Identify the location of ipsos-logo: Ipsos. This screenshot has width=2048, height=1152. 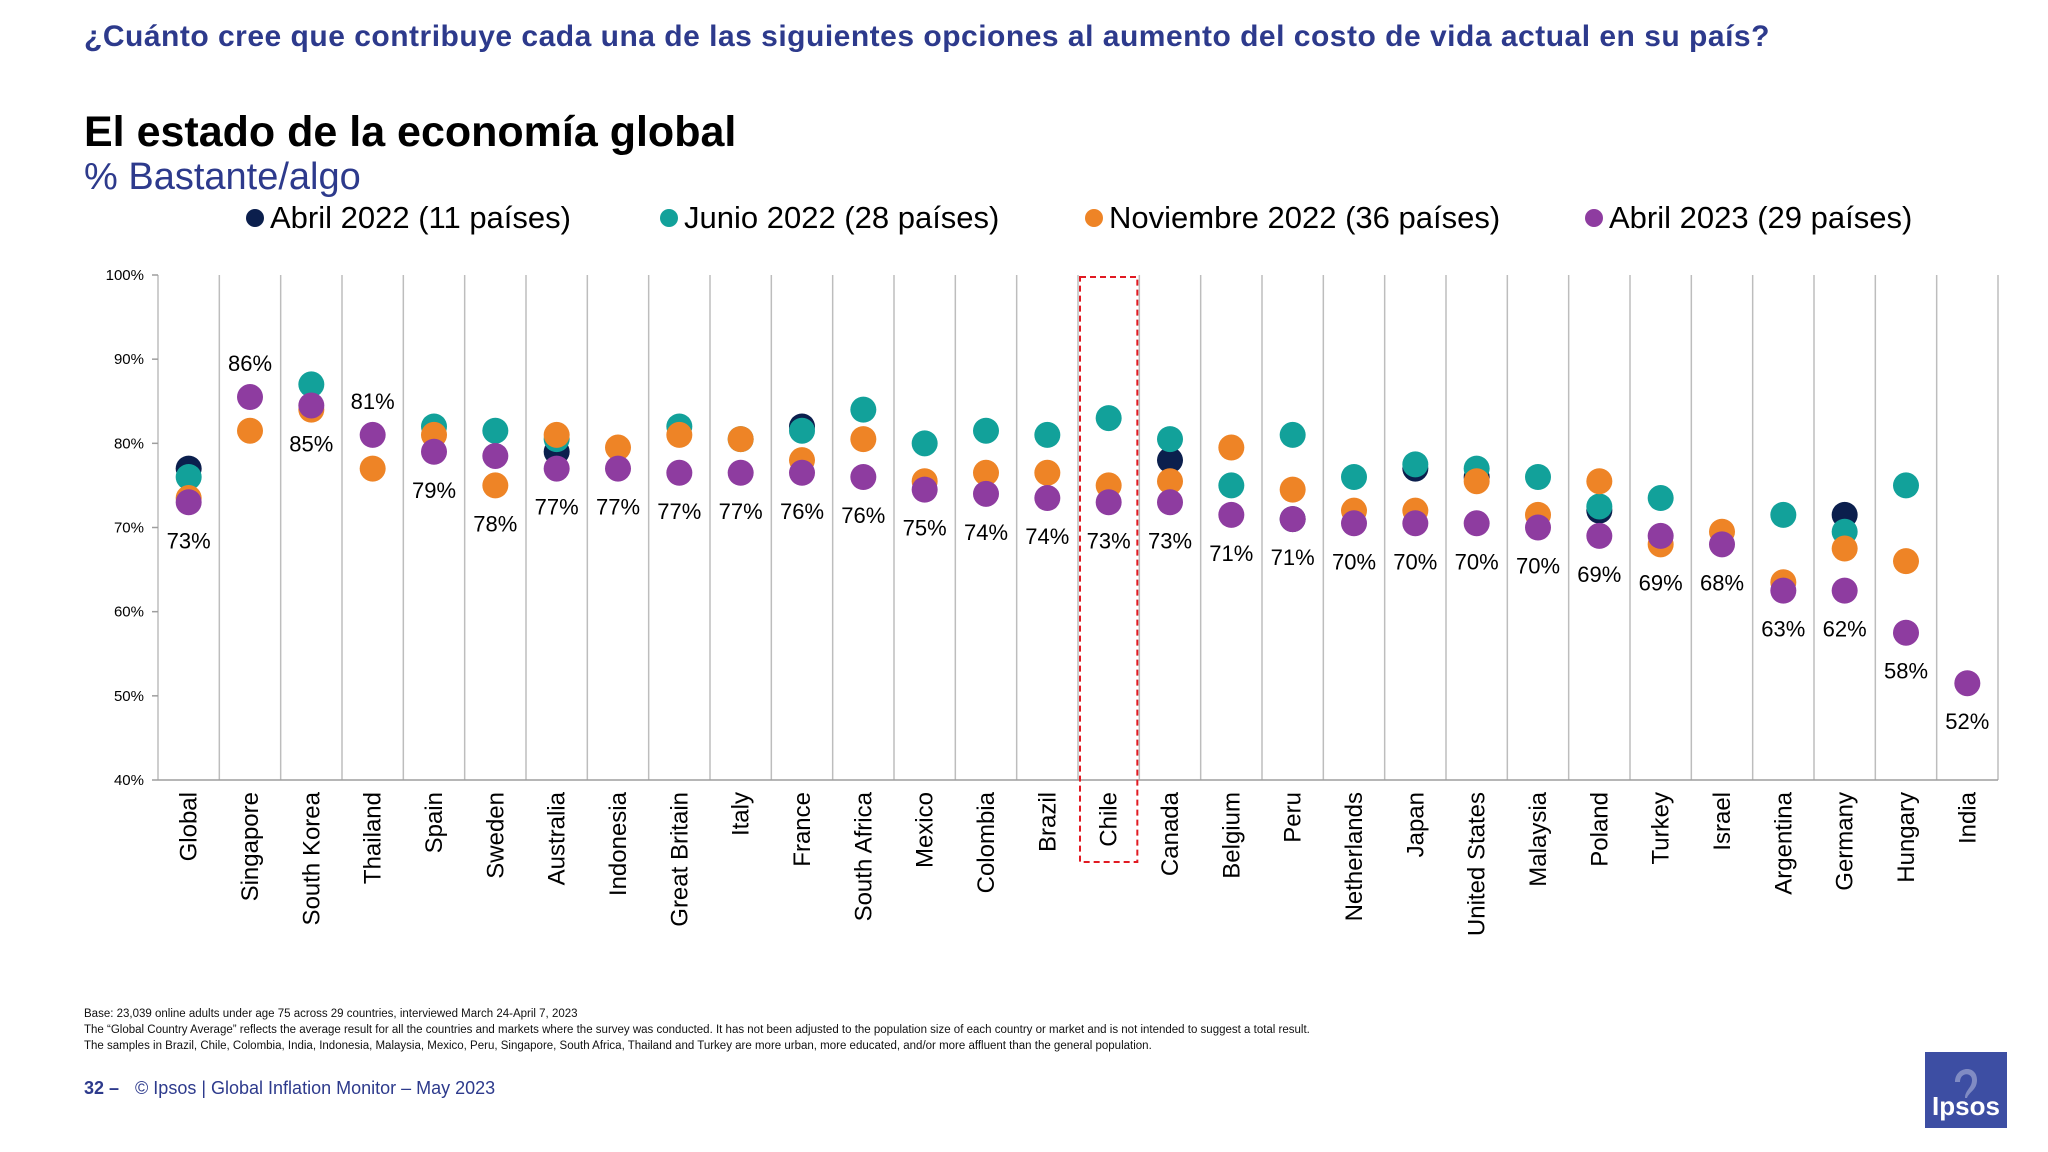
(1966, 1090).